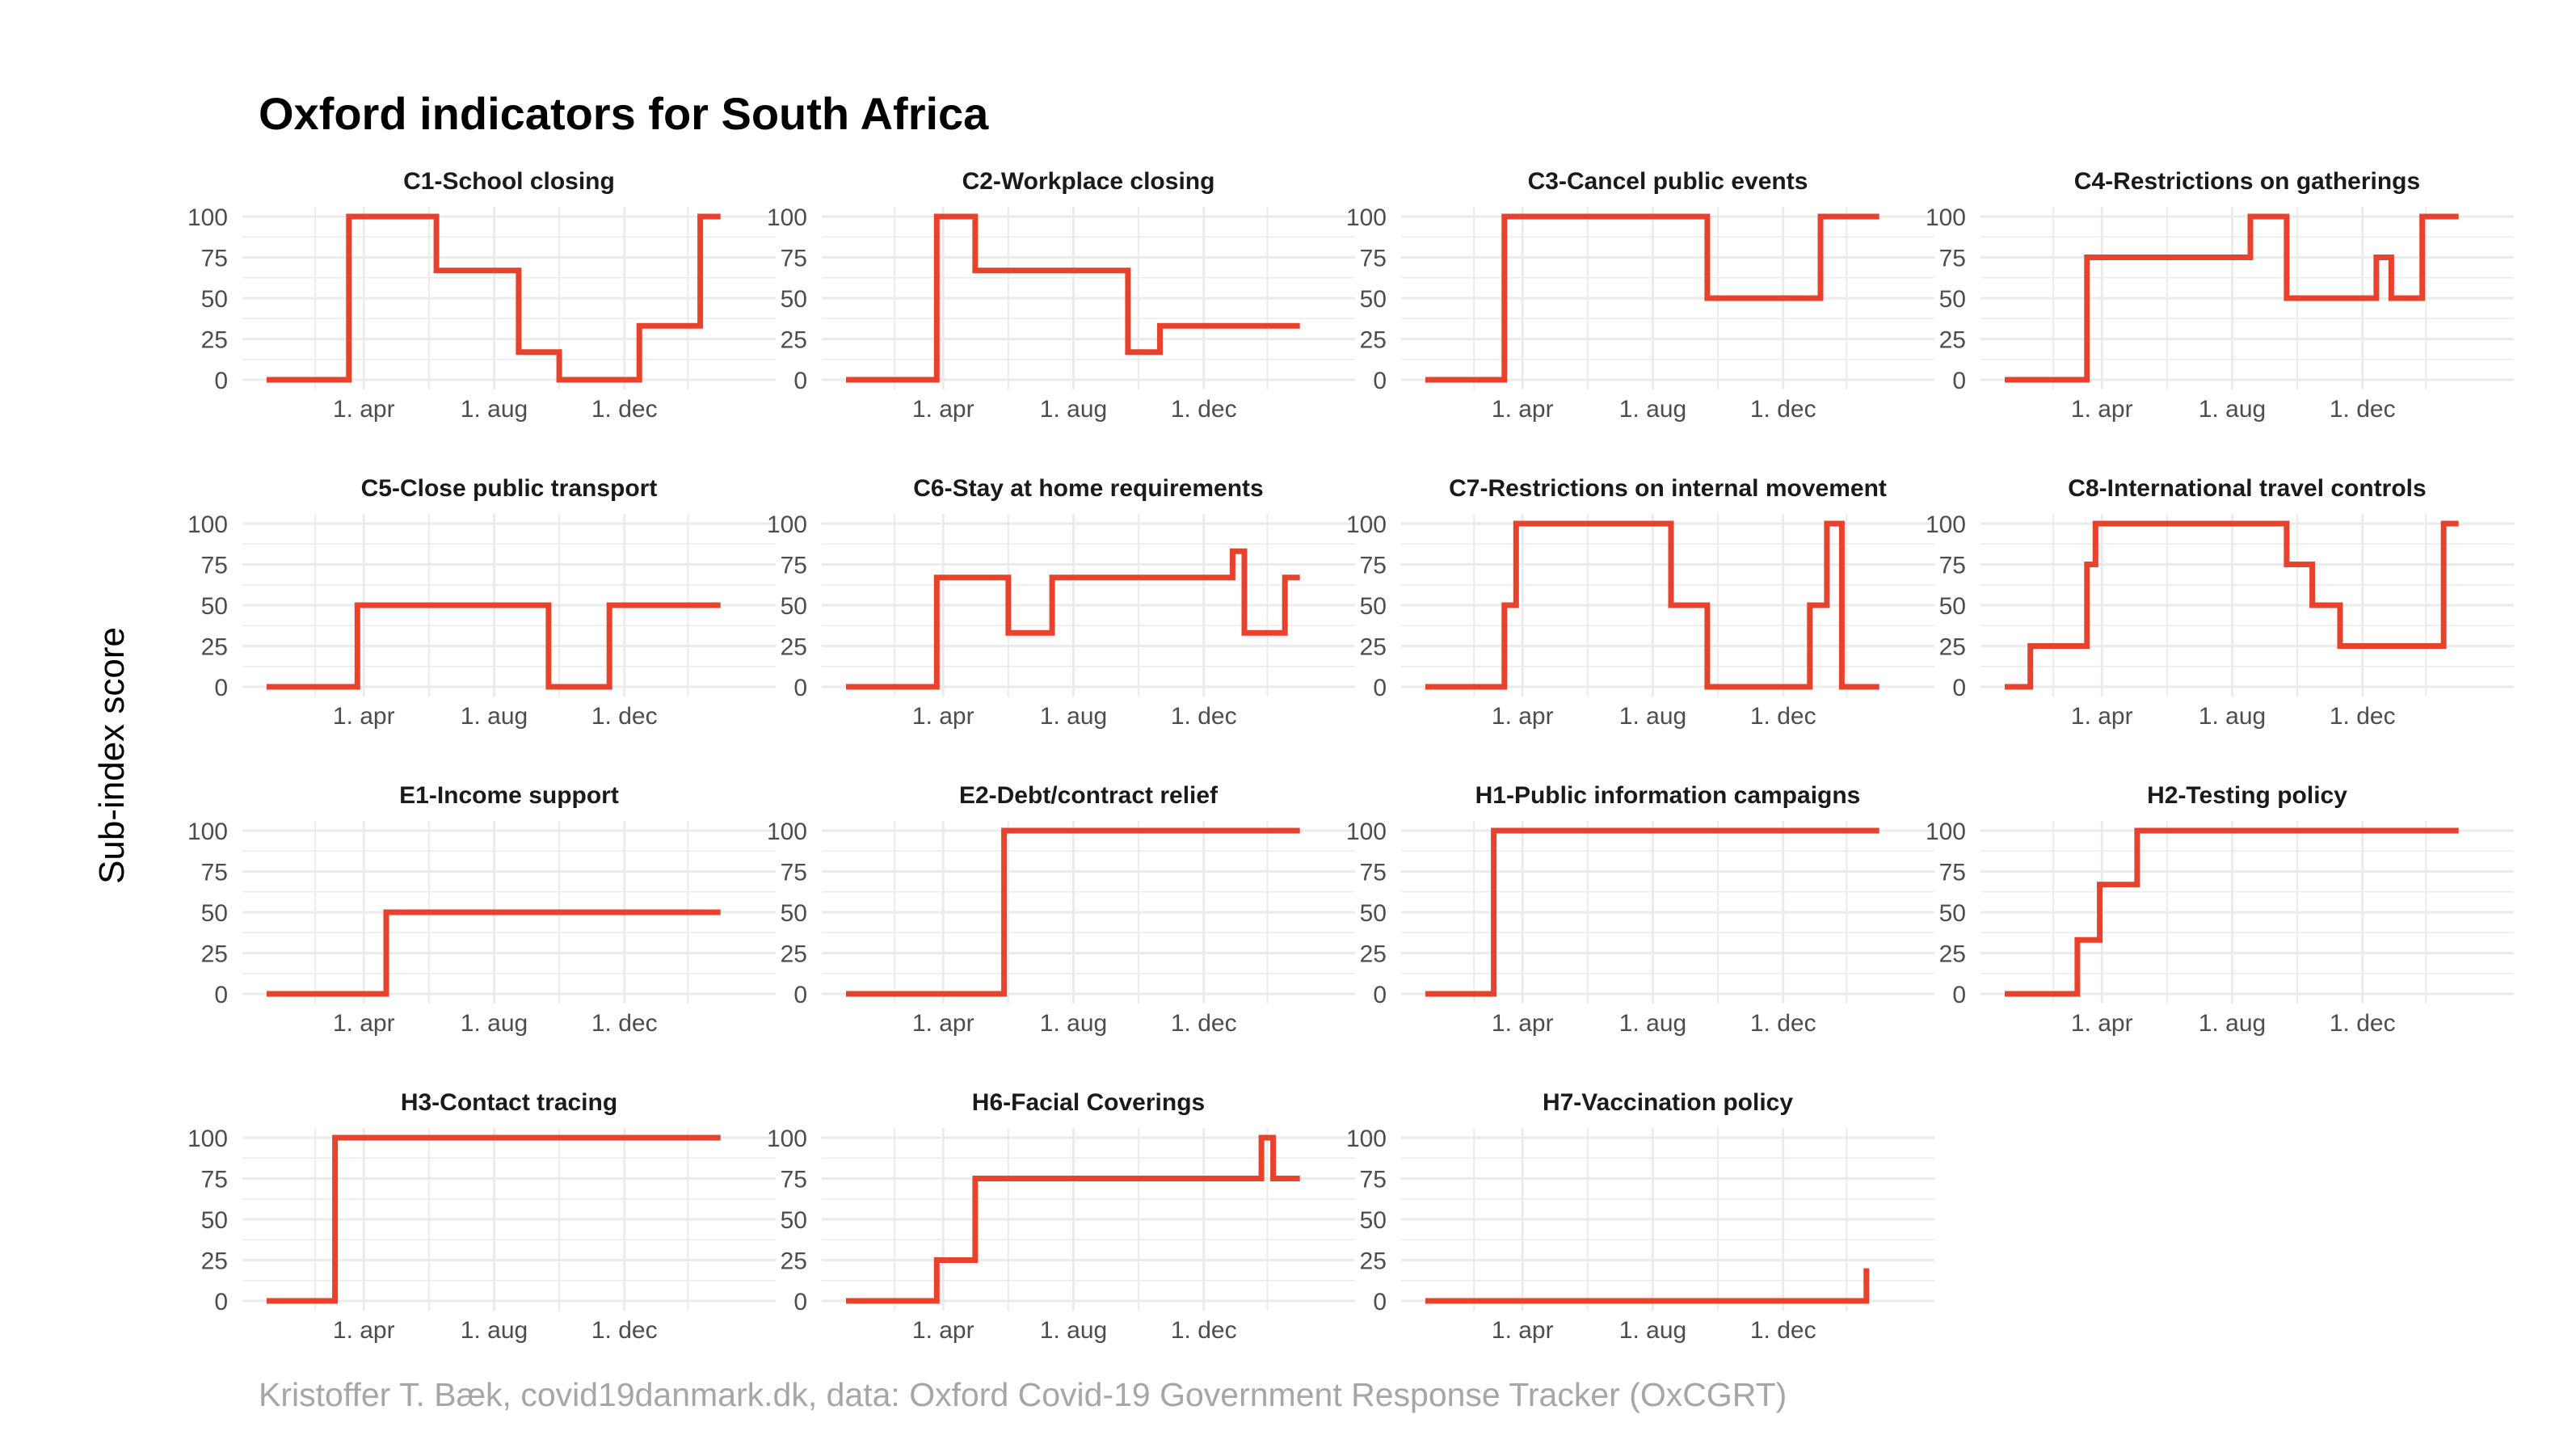 The height and width of the screenshot is (1431, 2576). I want to click on facet-title: C8-International travel controls, so click(2247, 488).